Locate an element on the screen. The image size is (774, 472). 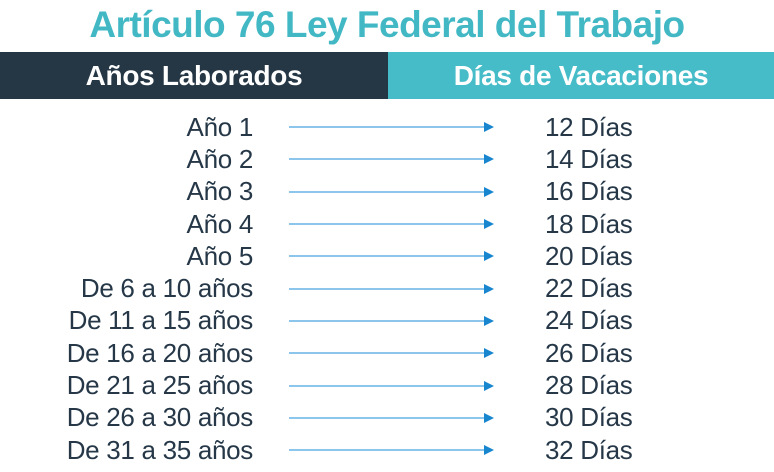
table-row: De 31 a 35 años 32 Días is located at coordinates (387, 450).